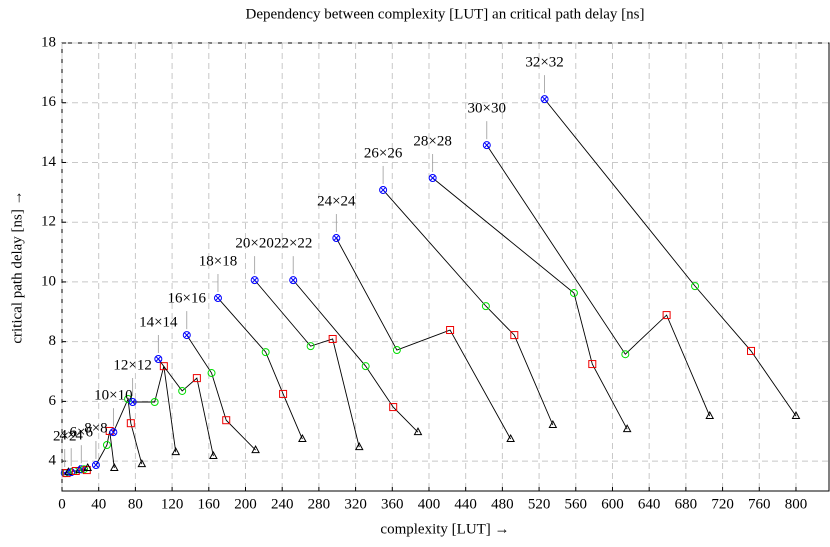  Describe the element at coordinates (544, 63) in the screenshot. I see `series-label: 32×32` at that location.